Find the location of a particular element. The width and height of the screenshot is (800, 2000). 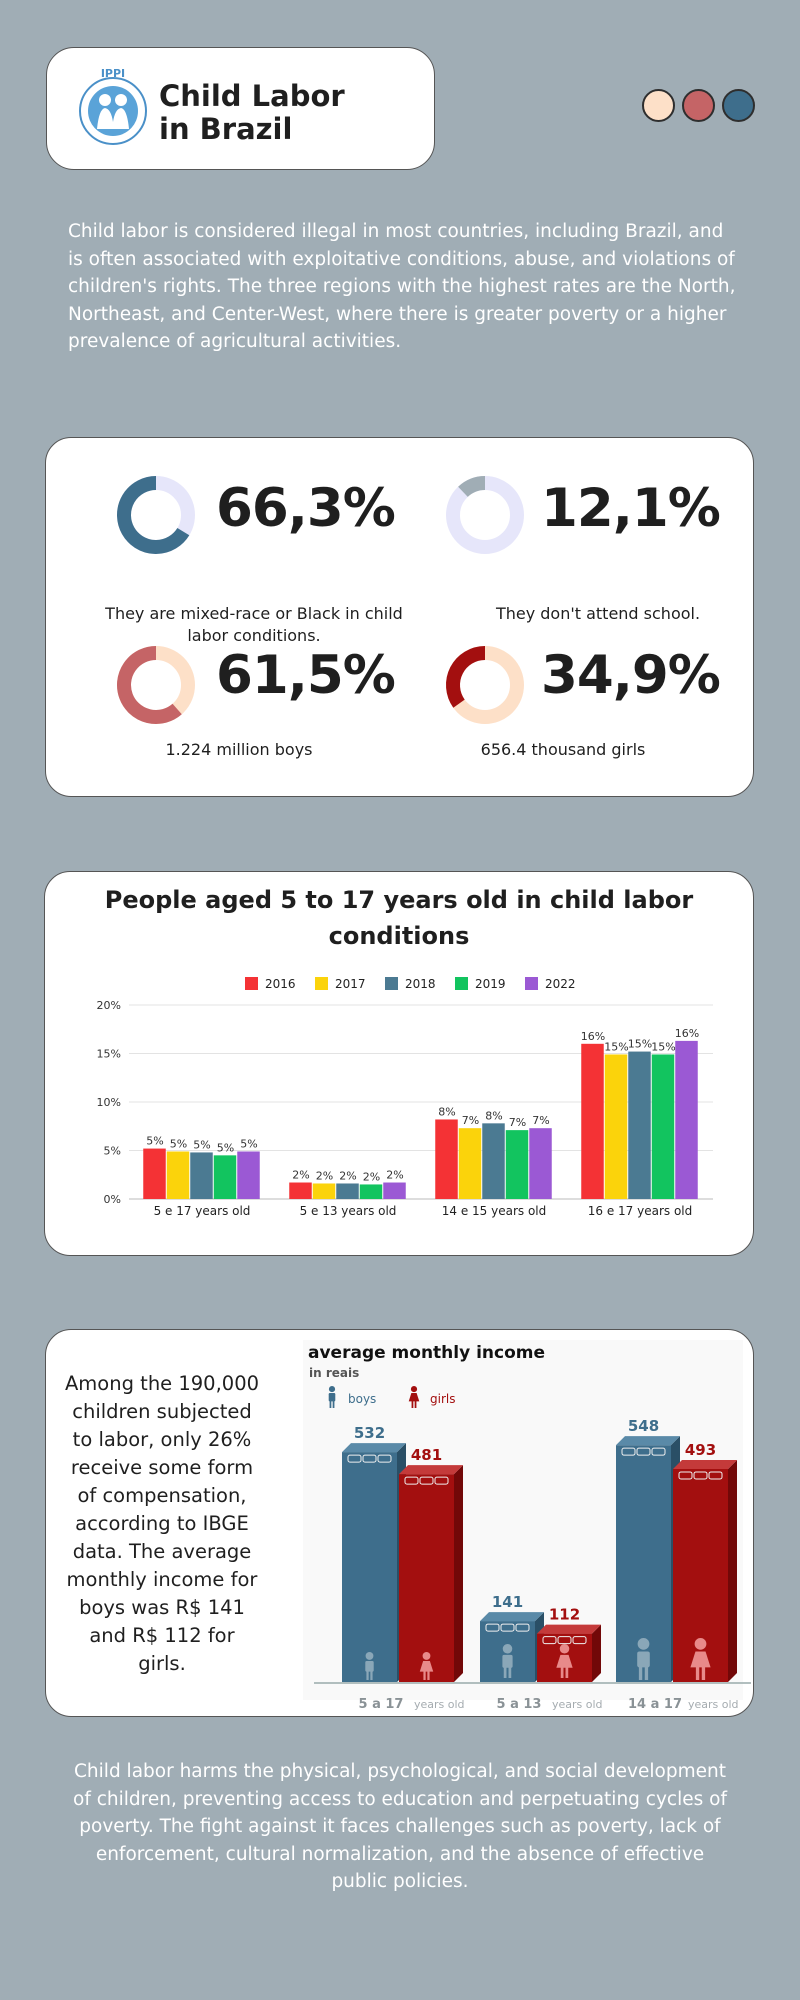

stat-value: 61,5% is located at coordinates (306, 675).